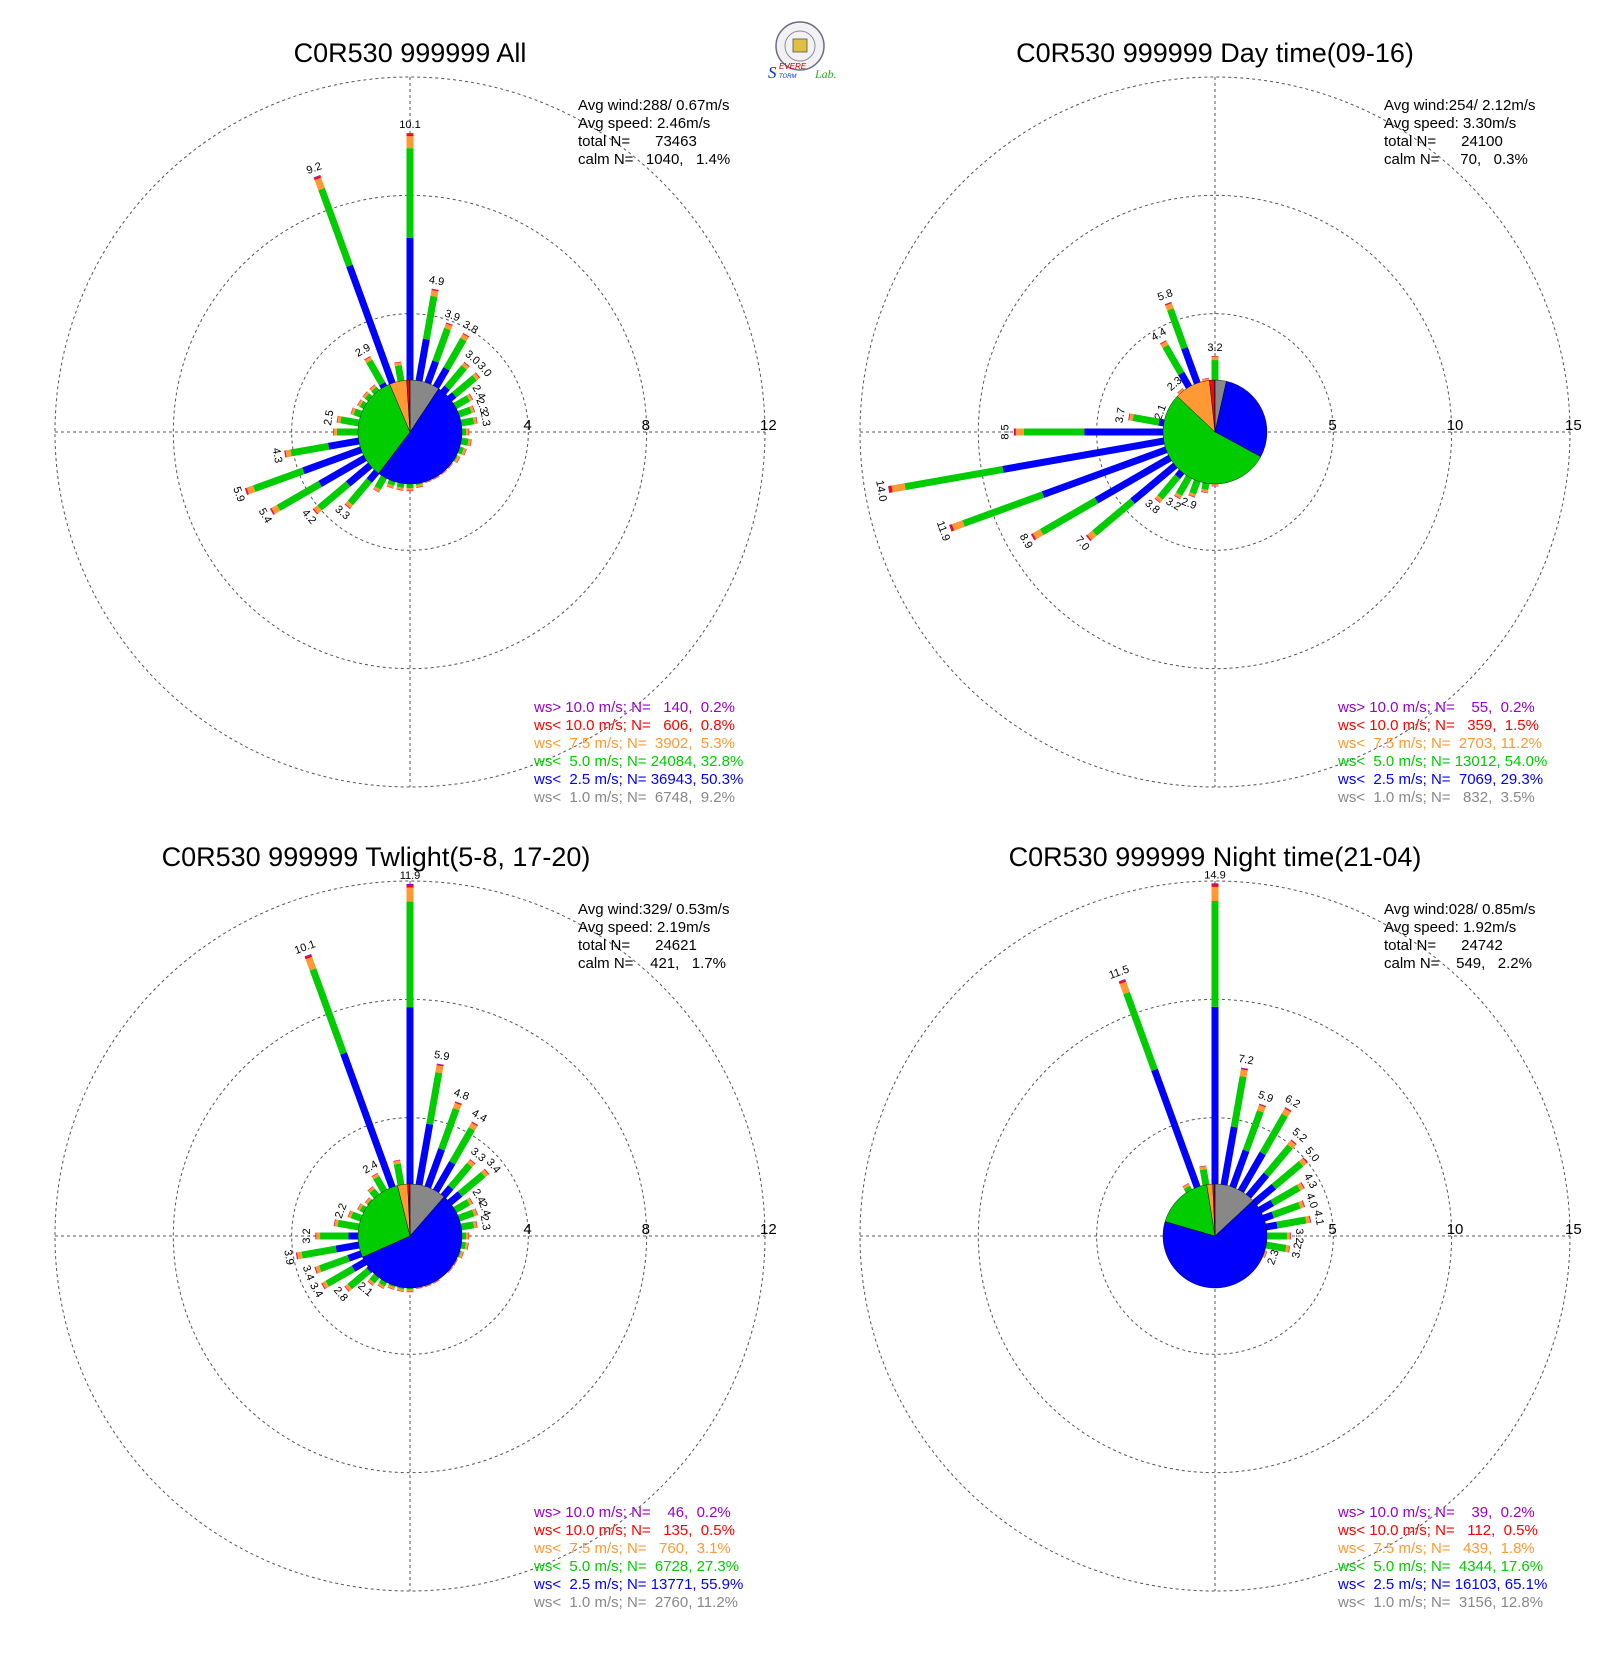  Describe the element at coordinates (1165, 295) in the screenshot. I see `bar-label: 5.8` at that location.